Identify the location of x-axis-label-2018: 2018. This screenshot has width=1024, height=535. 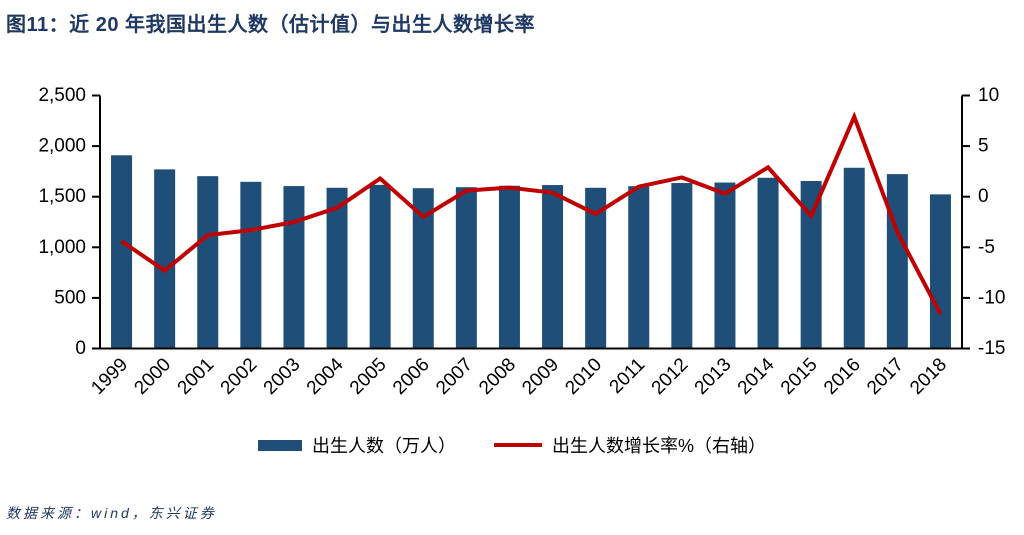
(928, 376).